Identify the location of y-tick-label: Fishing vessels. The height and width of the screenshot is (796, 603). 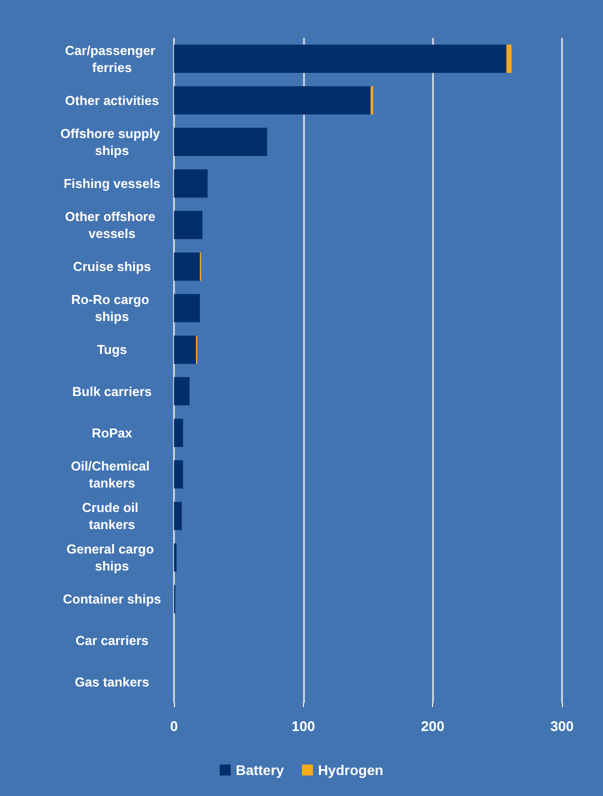
(112, 183).